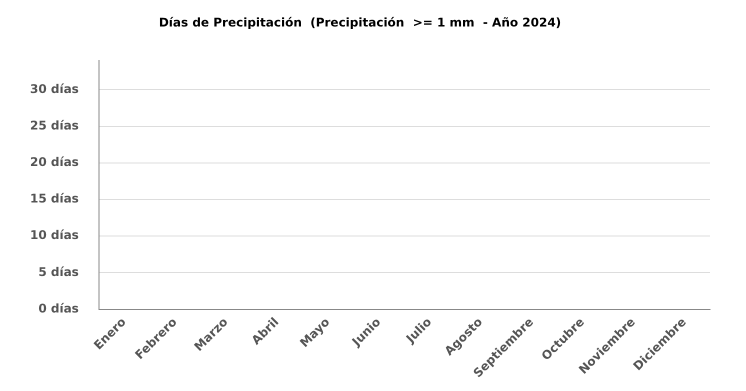  What do you see at coordinates (54, 199) in the screenshot?
I see `y-tick-label: 15 días` at bounding box center [54, 199].